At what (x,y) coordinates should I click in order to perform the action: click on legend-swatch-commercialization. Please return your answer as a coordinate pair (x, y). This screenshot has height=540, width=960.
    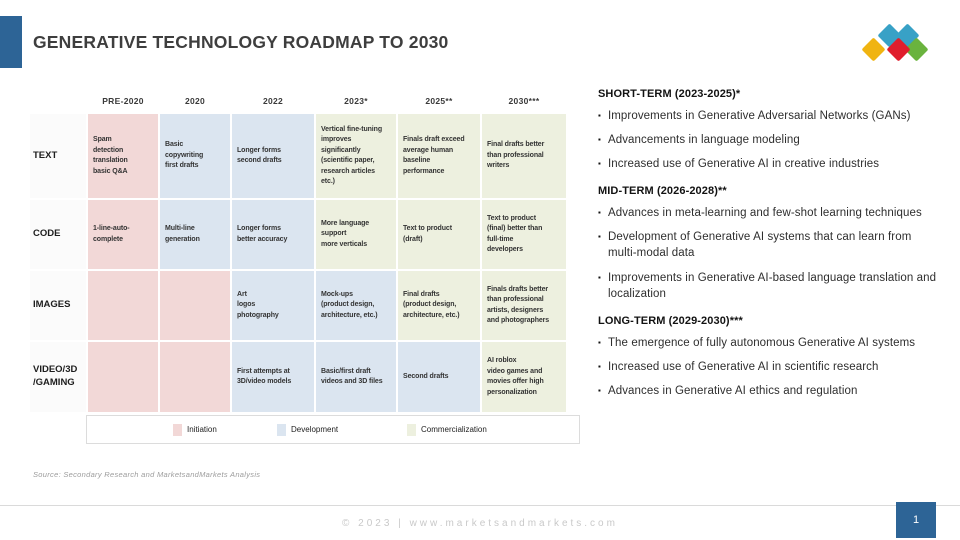
    Looking at the image, I should click on (411, 429).